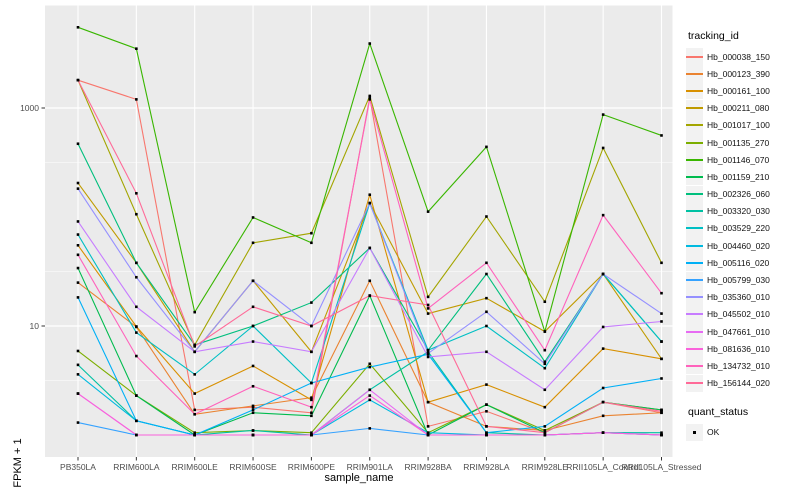  I want to click on legend-label: Hb_000123_390, so click(738, 73).